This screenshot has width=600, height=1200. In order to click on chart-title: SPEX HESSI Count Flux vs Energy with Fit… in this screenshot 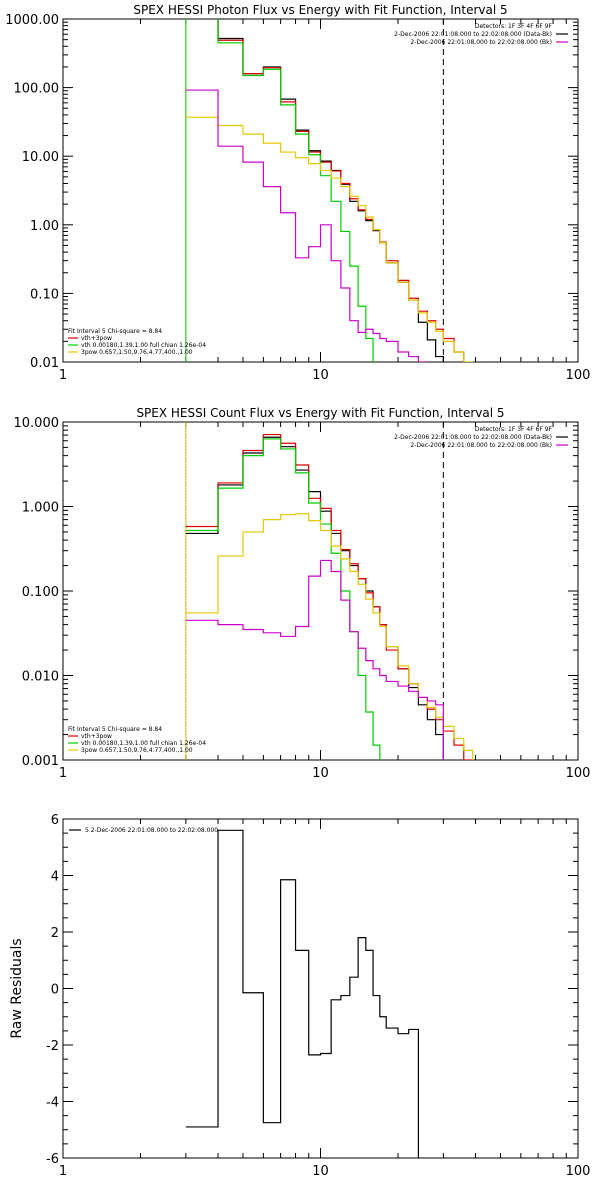, I will do `click(320, 413)`.